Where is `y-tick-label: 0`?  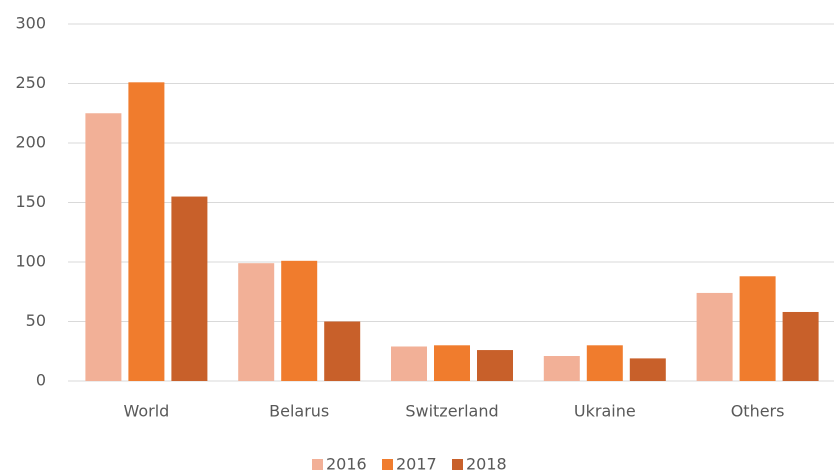 y-tick-label: 0 is located at coordinates (41, 380).